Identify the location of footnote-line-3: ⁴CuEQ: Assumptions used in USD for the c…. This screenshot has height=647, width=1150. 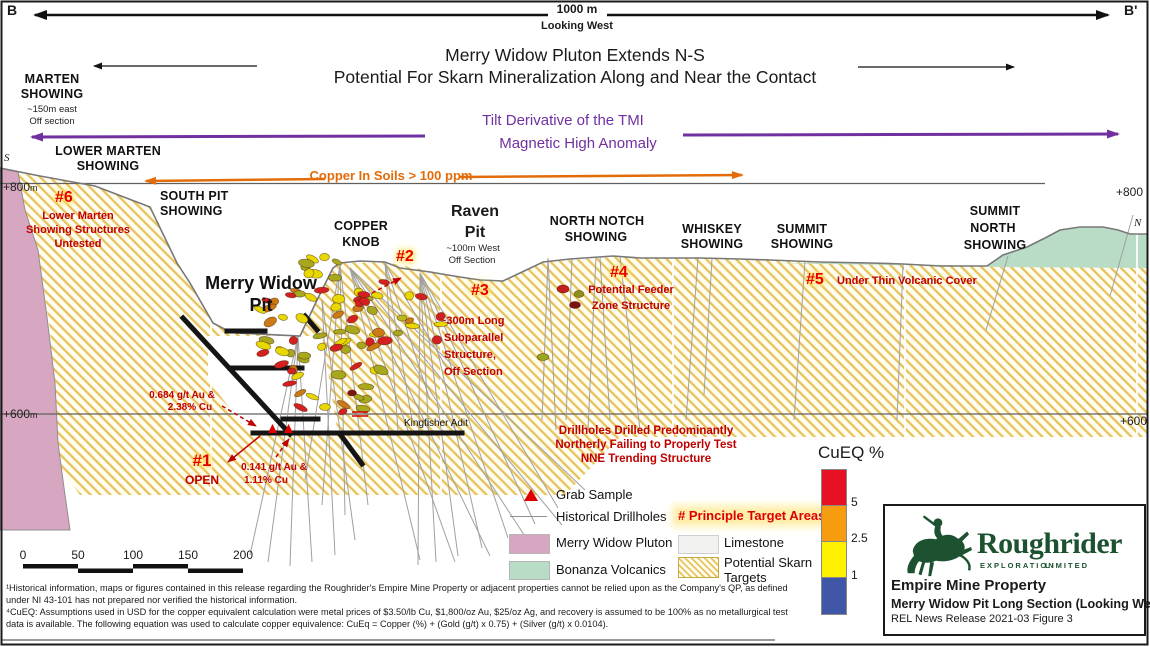
(397, 612).